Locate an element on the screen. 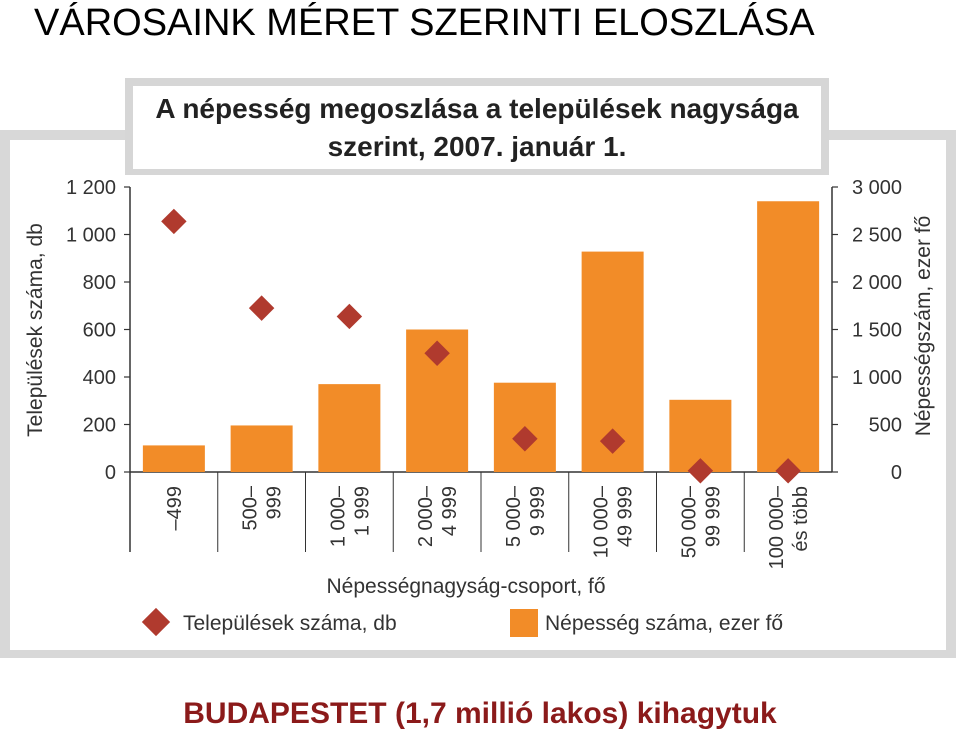 The width and height of the screenshot is (960, 738). category-label-line: 500– is located at coordinates (251, 507).